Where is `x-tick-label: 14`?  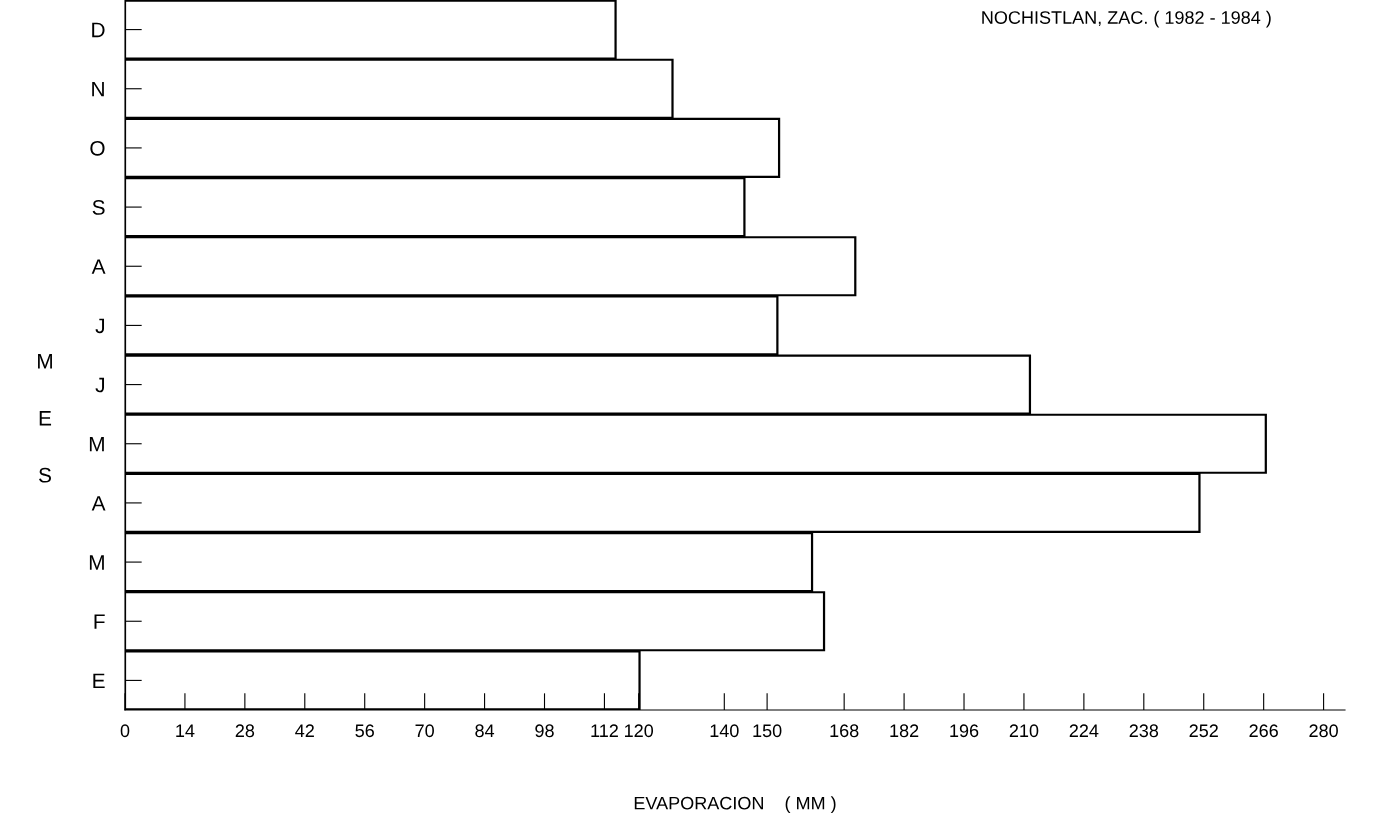 x-tick-label: 14 is located at coordinates (185, 730).